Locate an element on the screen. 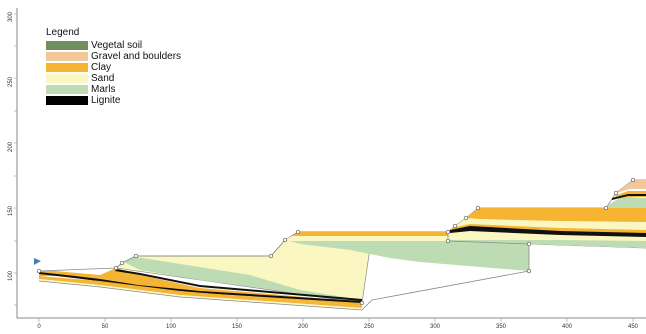 The image size is (646, 334). x-tick-label: 100 is located at coordinates (171, 327).